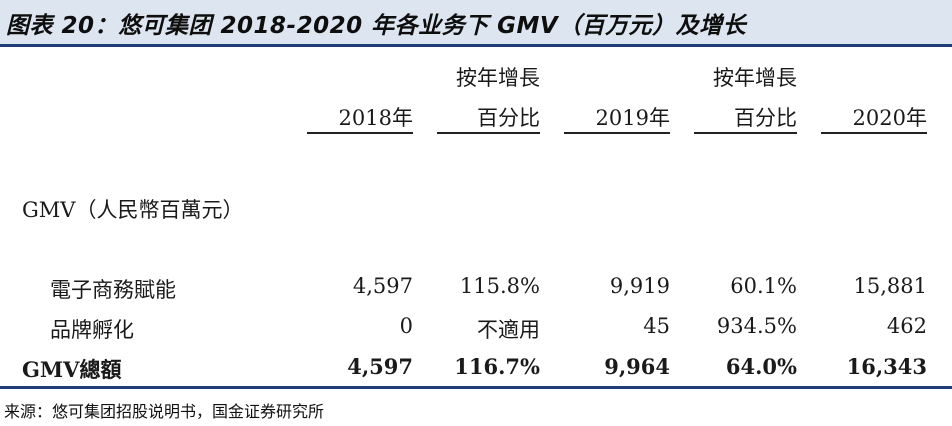 This screenshot has height=426, width=952. Describe the element at coordinates (761, 366) in the screenshot. I see `cell-total-growth-2020: 64.0%` at that location.